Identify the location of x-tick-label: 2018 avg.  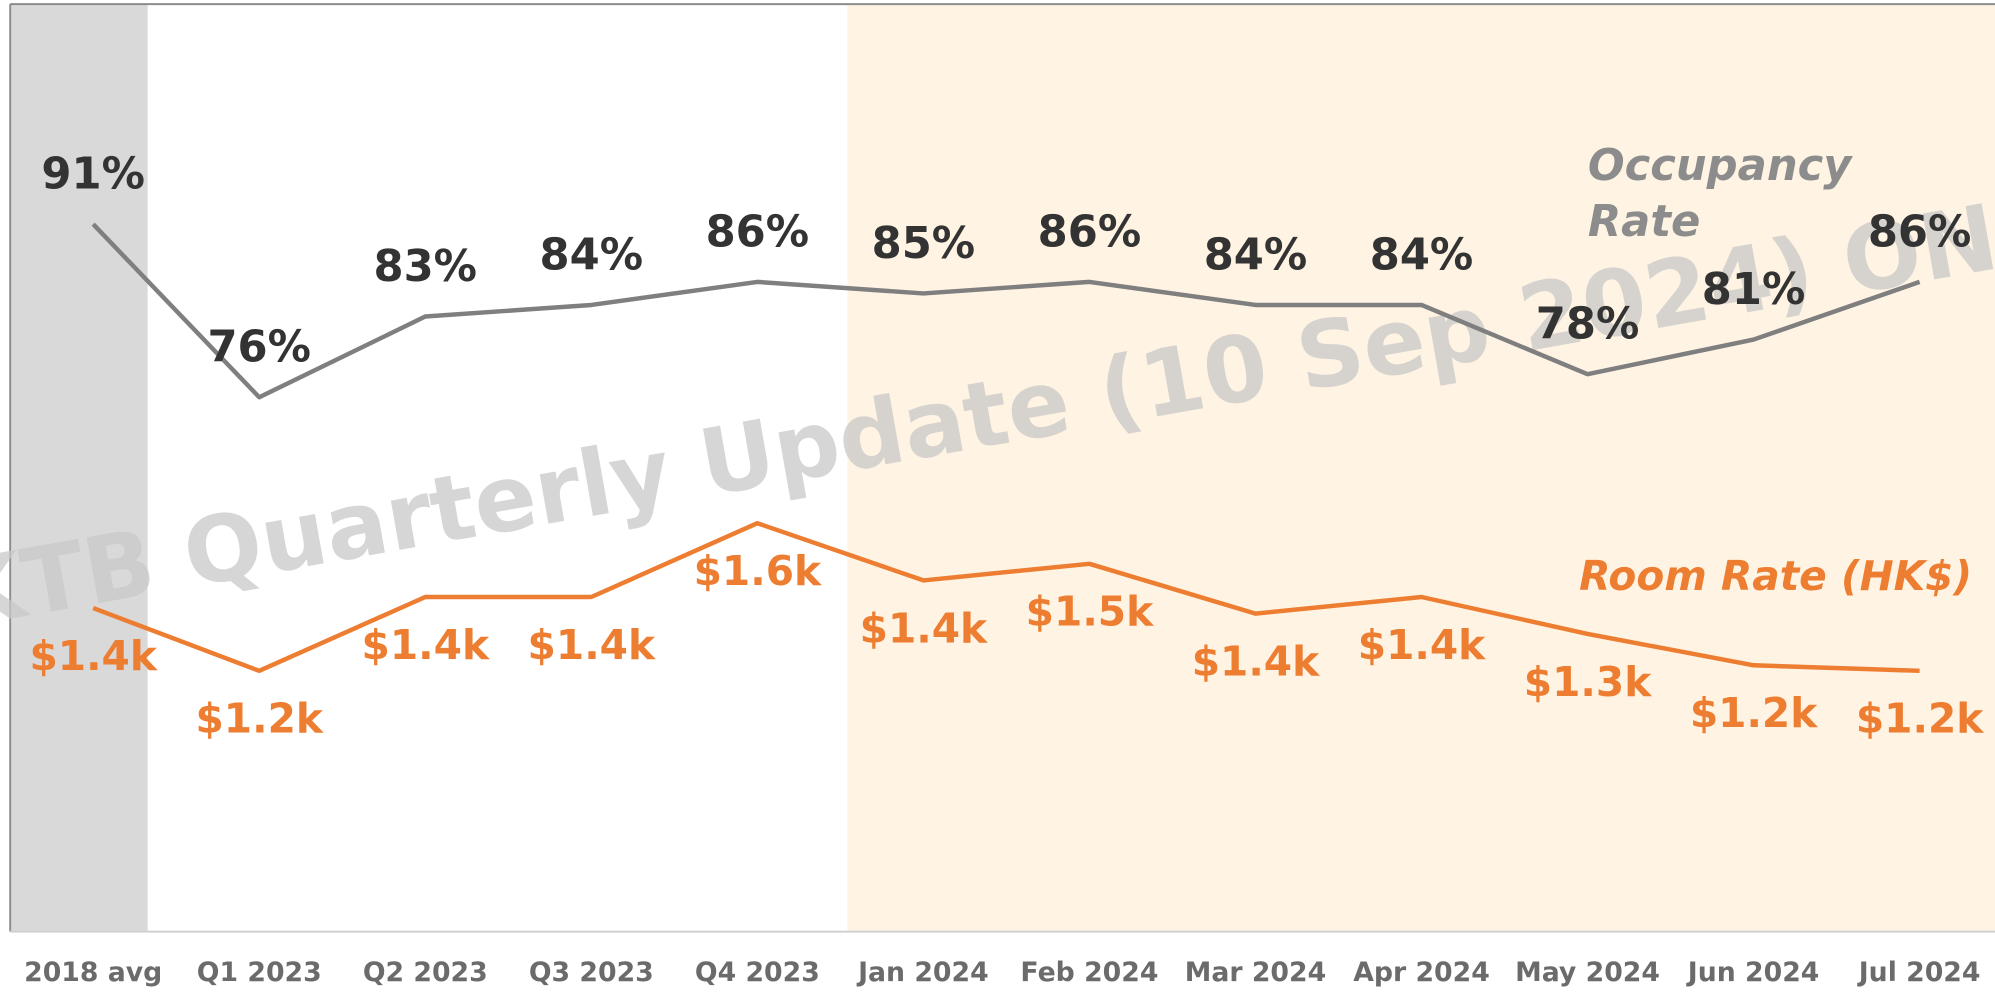
(93, 972).